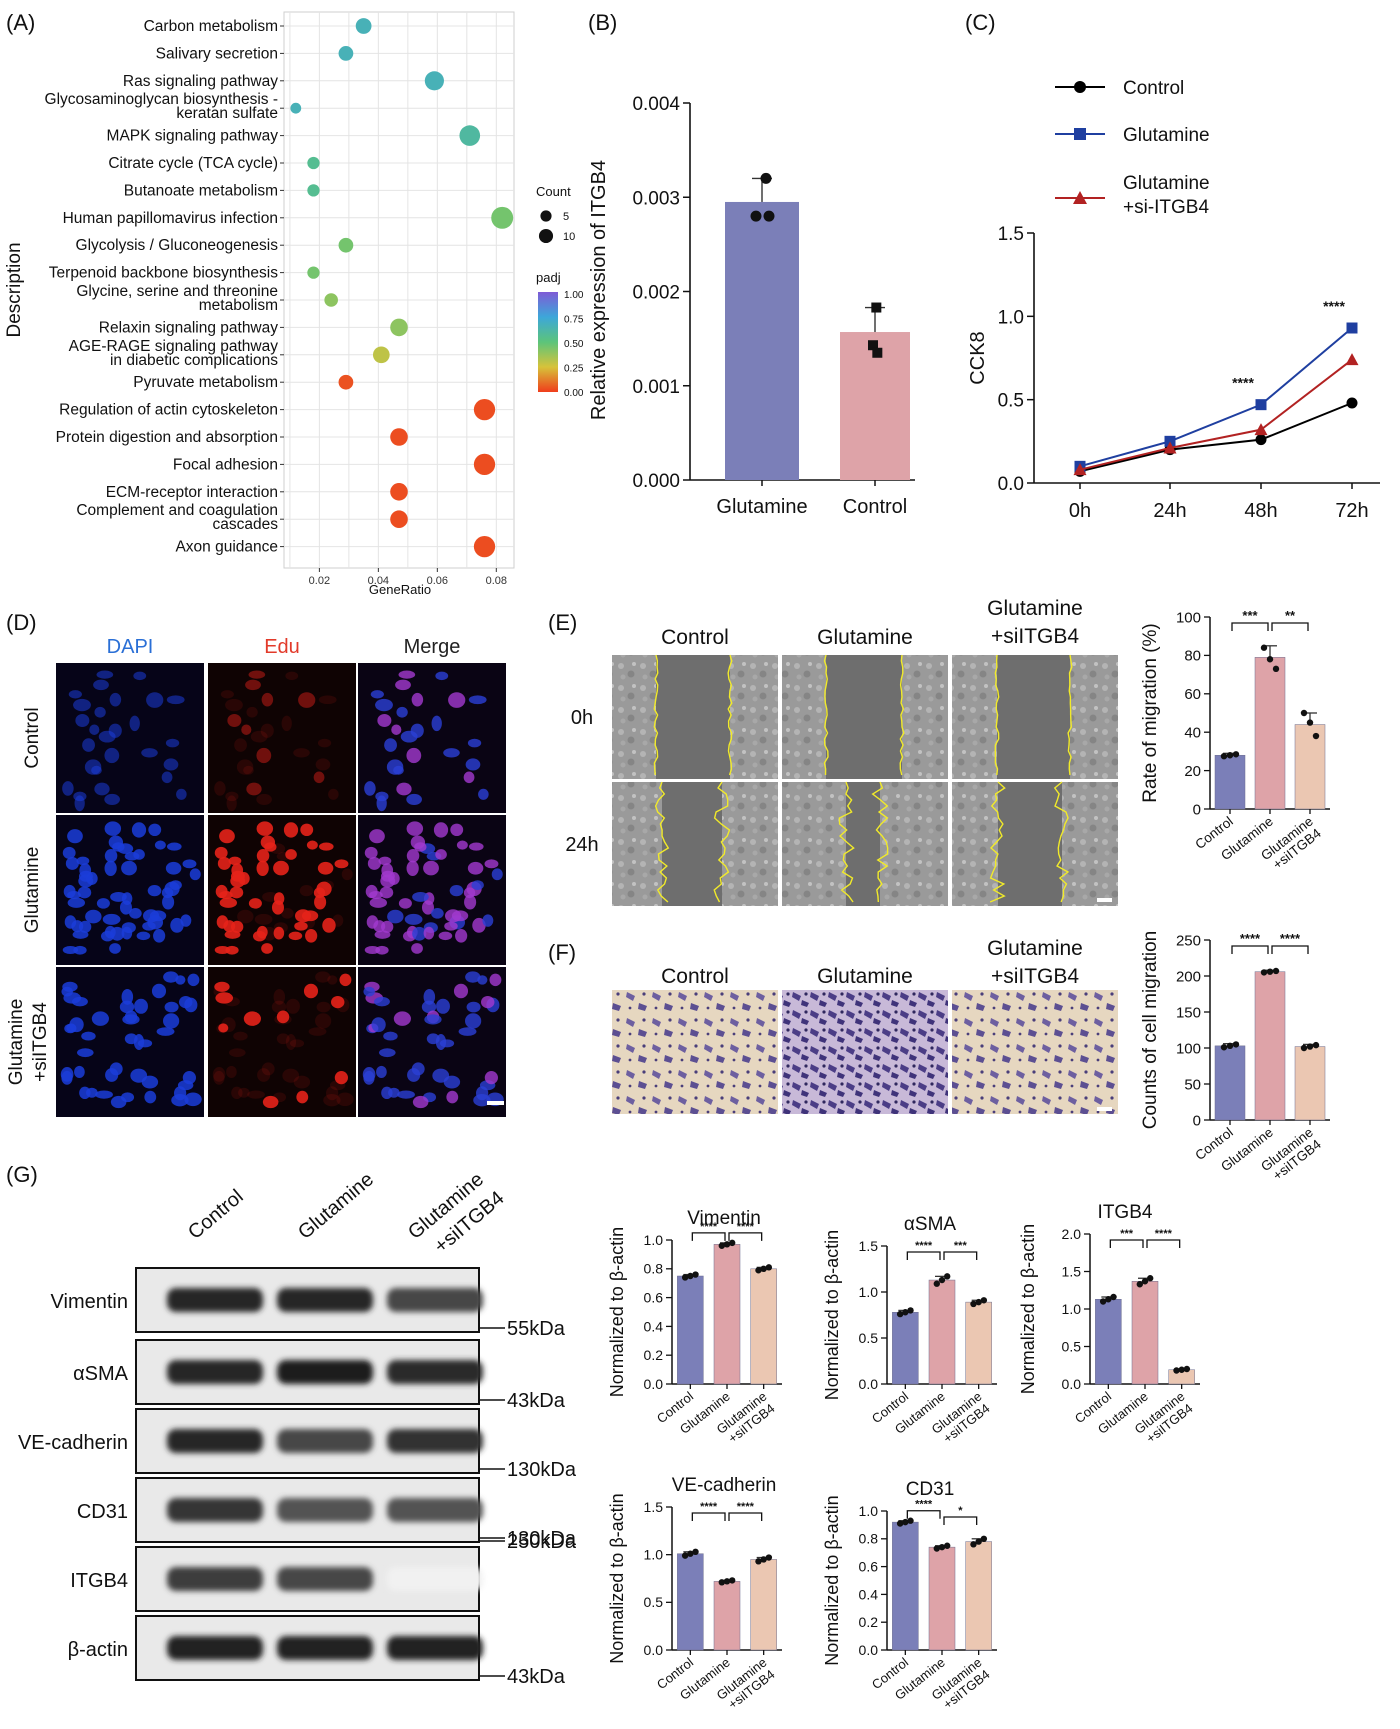  I want to click on column-label: DAPI, so click(130, 647).